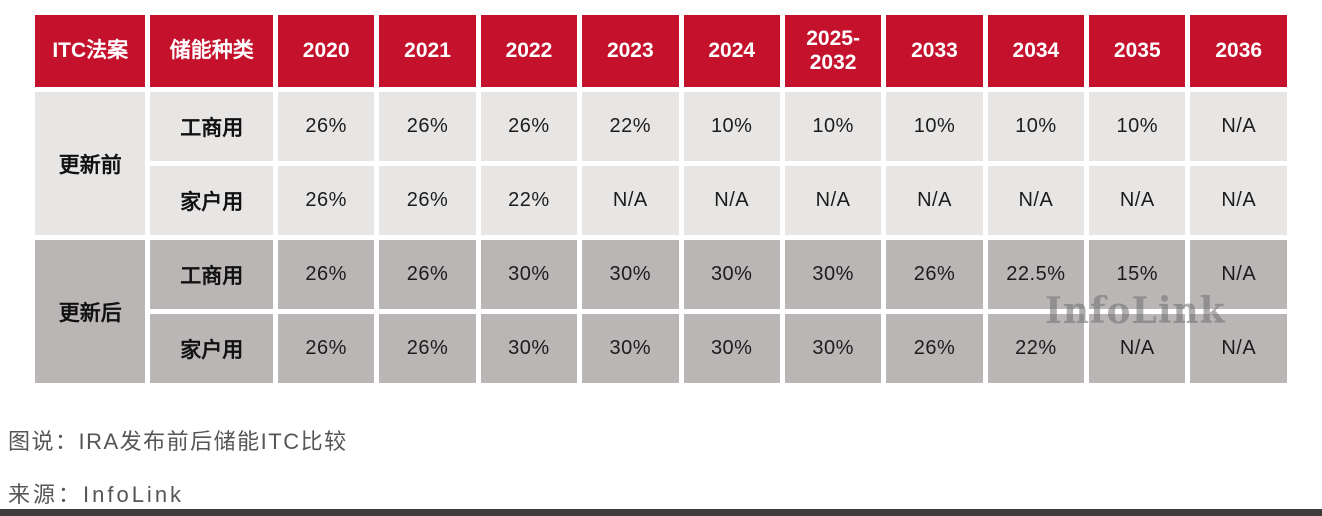 The image size is (1322, 516). What do you see at coordinates (1137, 274) in the screenshot?
I see `value-cell: 15%` at bounding box center [1137, 274].